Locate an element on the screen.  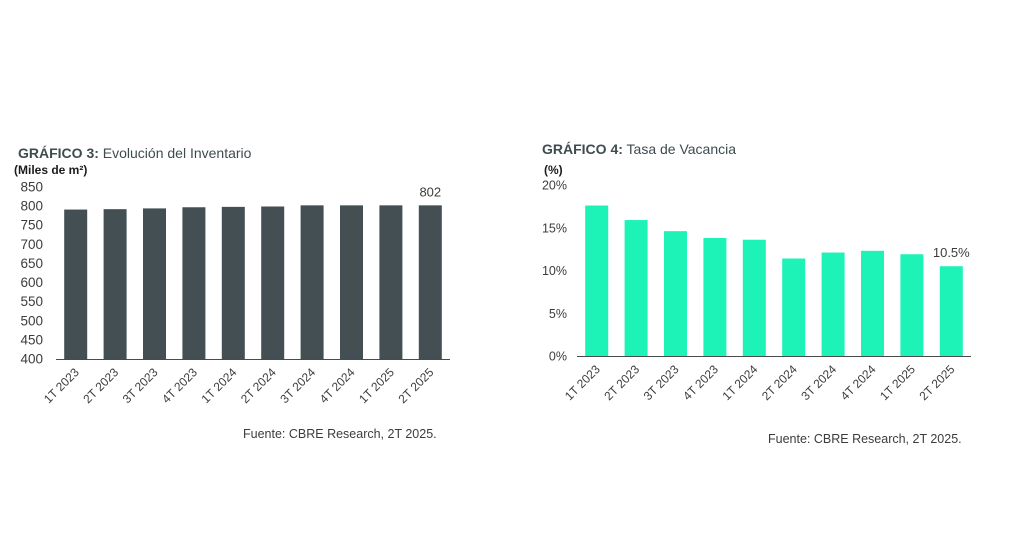
y-tick-label: 500 is located at coordinates (31, 320).